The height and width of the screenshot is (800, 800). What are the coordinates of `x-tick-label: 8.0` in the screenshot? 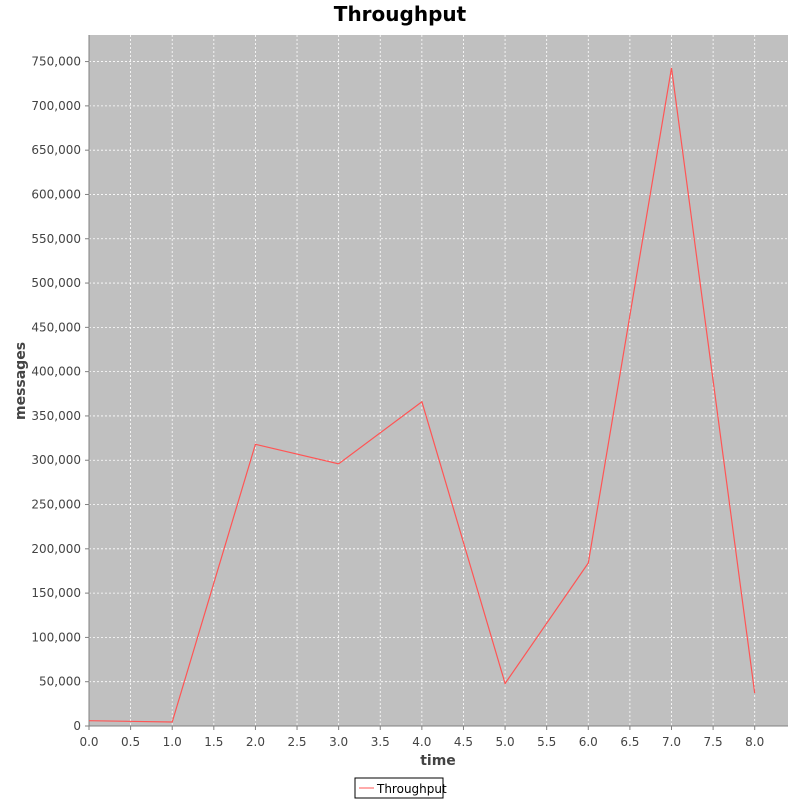 It's located at (754, 742).